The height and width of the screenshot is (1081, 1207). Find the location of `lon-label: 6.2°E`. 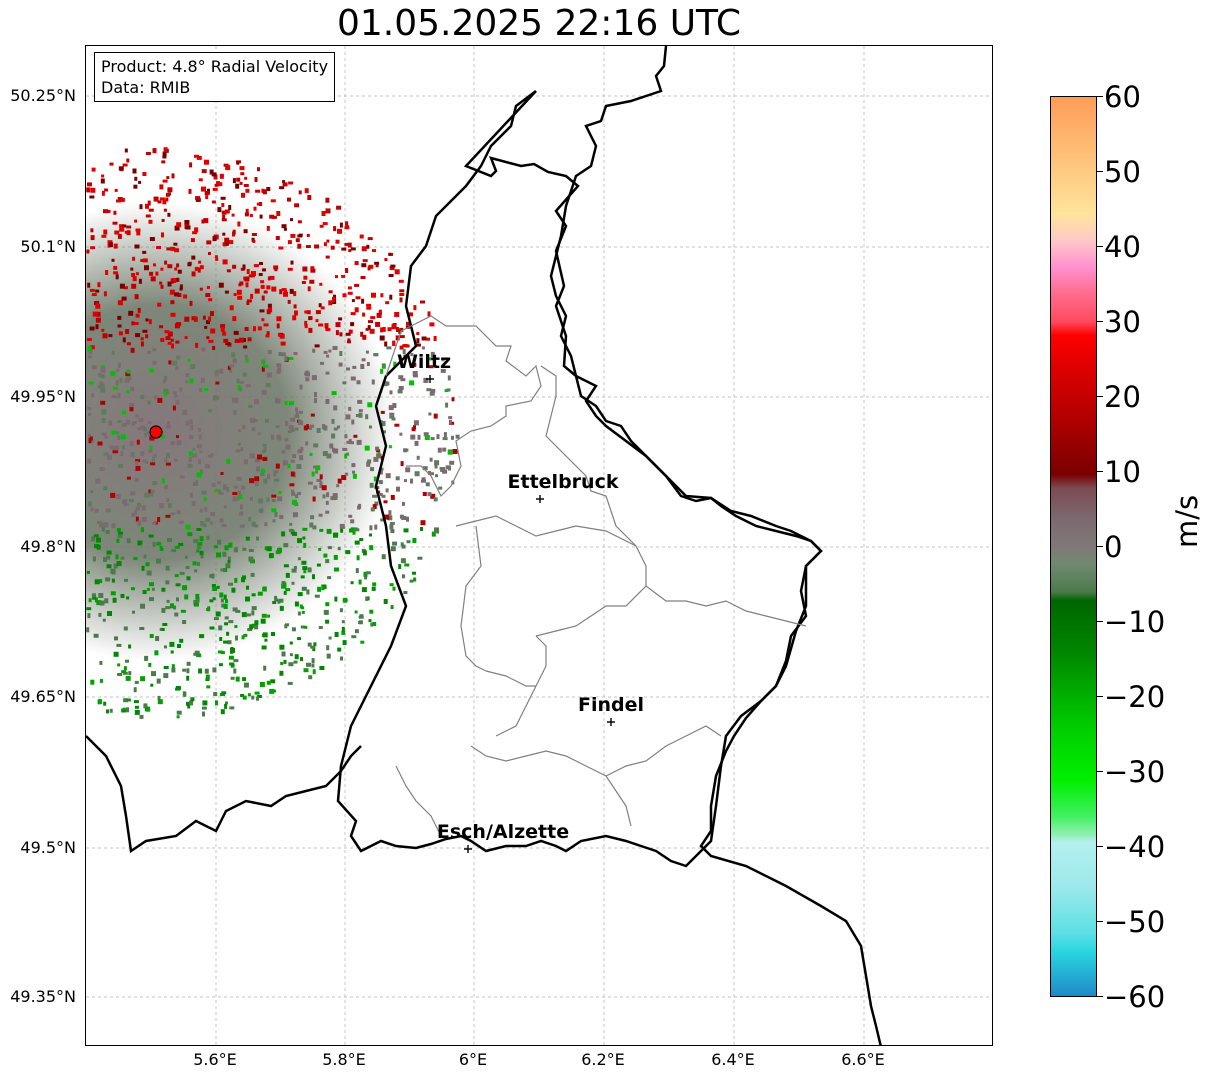

lon-label: 6.2°E is located at coordinates (603, 1059).